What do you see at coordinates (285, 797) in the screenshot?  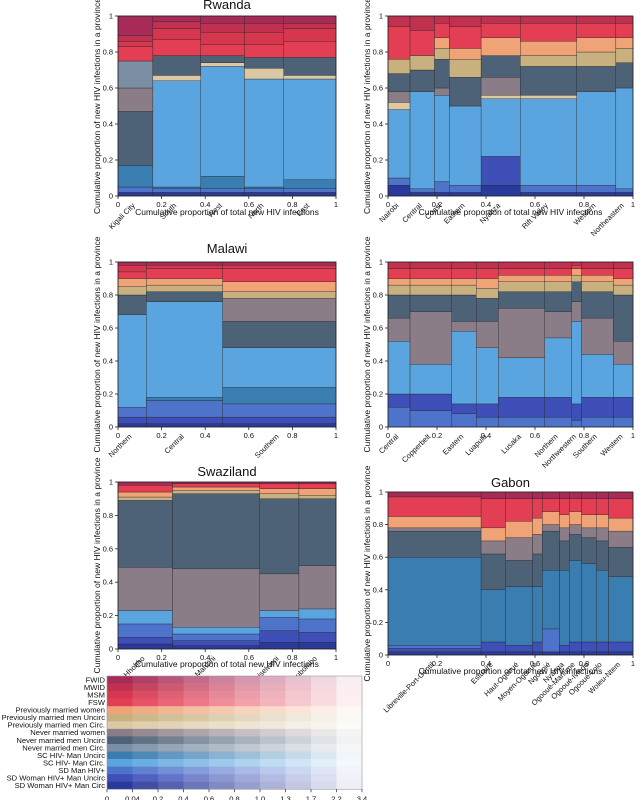 I see `legend-scale-label: 1.3` at bounding box center [285, 797].